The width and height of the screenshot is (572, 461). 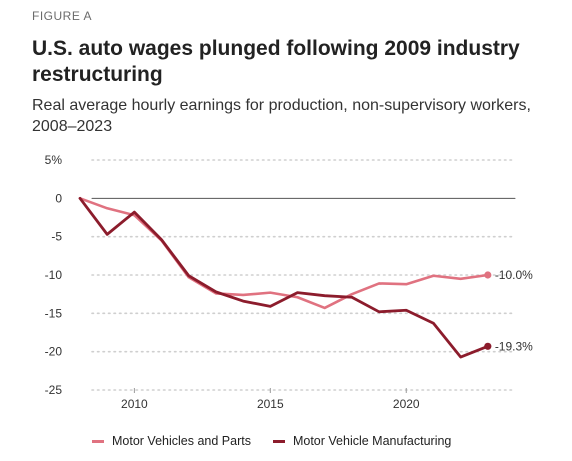 What do you see at coordinates (278, 441) in the screenshot?
I see `legend-swatch-manufacturing` at bounding box center [278, 441].